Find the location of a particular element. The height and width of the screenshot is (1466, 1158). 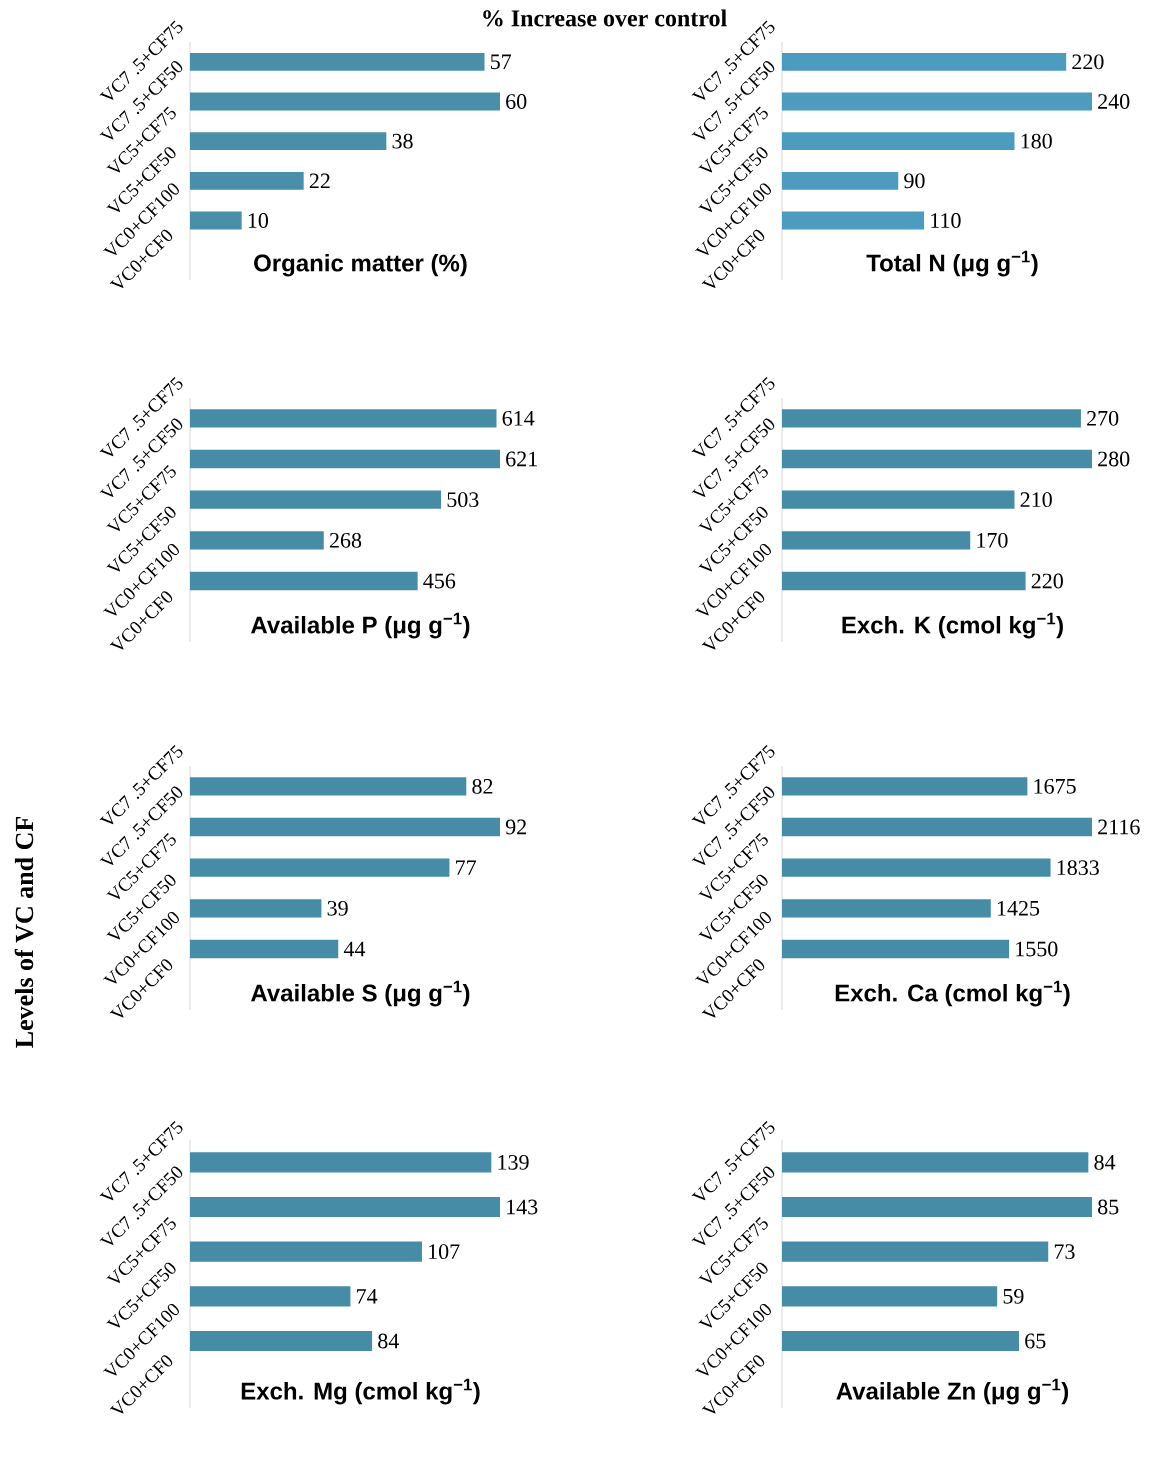

data-label: 10 is located at coordinates (258, 220).